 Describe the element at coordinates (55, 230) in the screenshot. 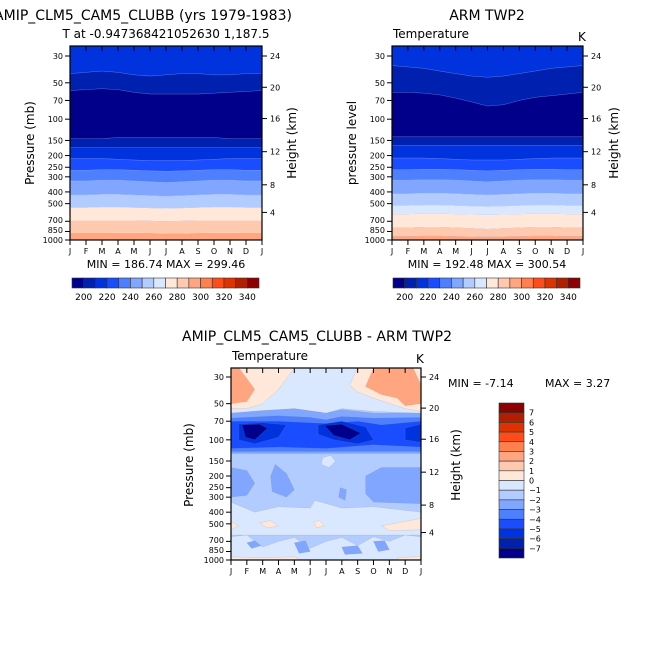

I see `y-tick-label: 850` at that location.